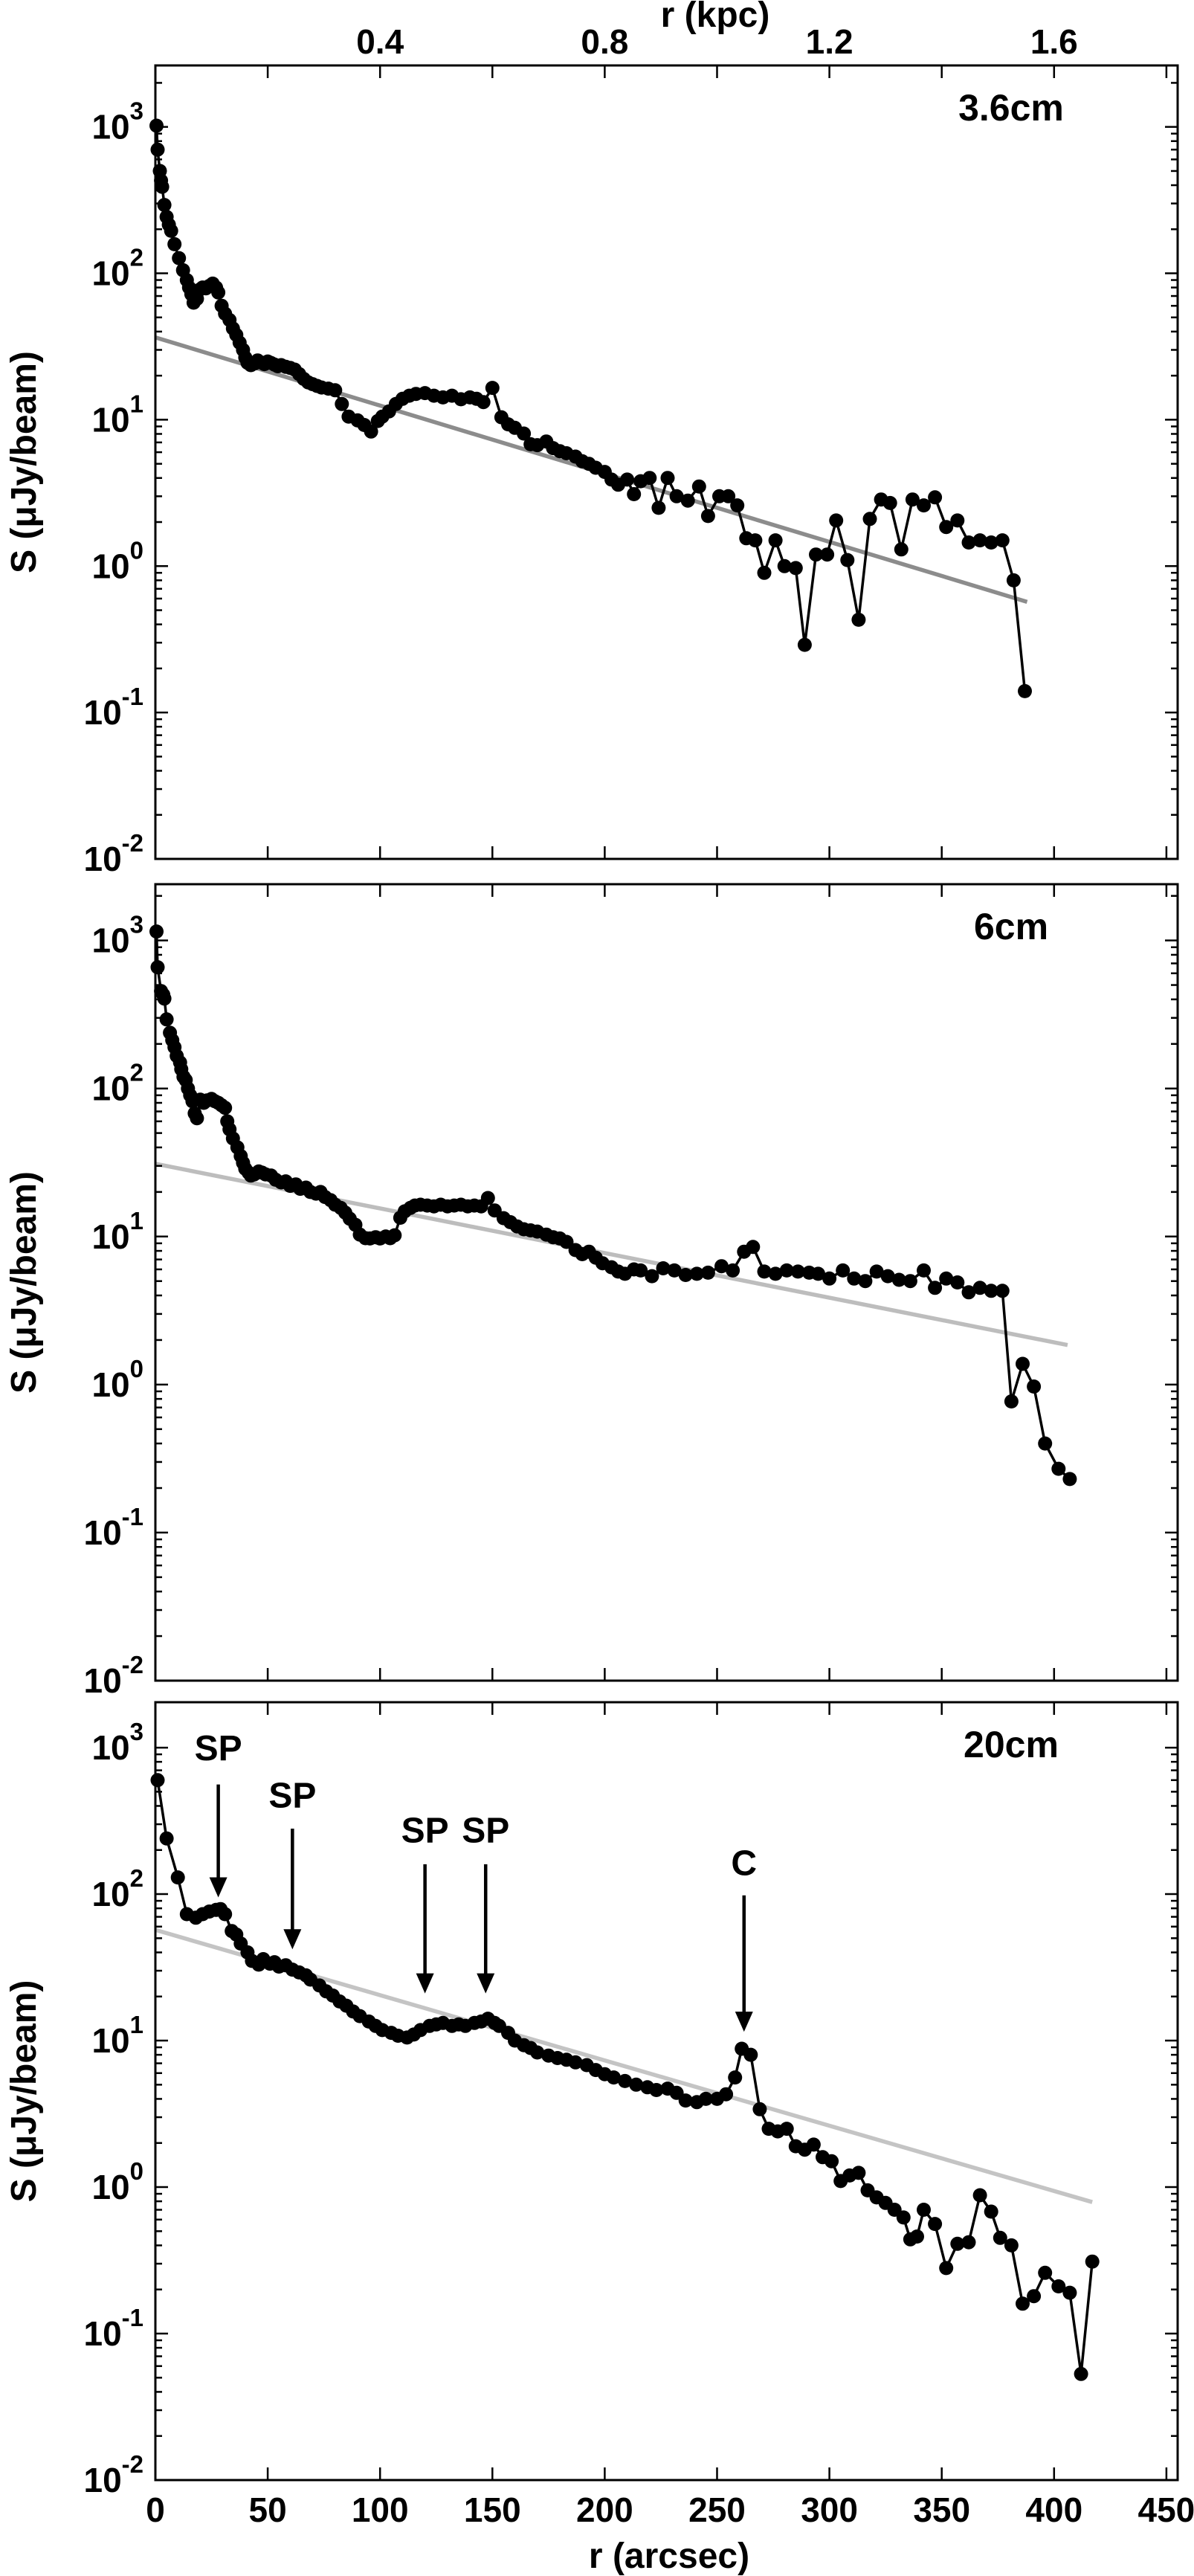  Describe the element at coordinates (604, 2509) in the screenshot. I see `x-tick-label: 200` at that location.